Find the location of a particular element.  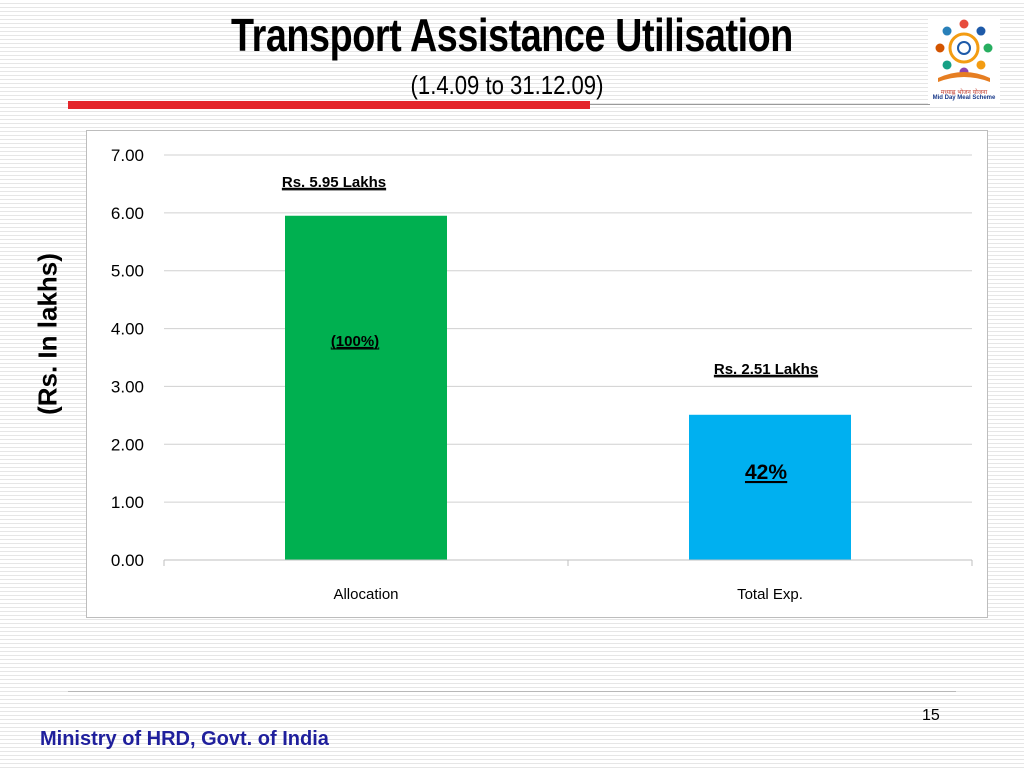

y-tick-label: 5.00 is located at coordinates (127, 271).